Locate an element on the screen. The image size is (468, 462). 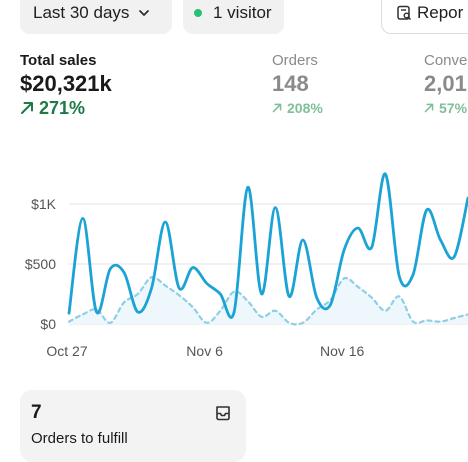
metric-value: 2,01 is located at coordinates (445, 84).